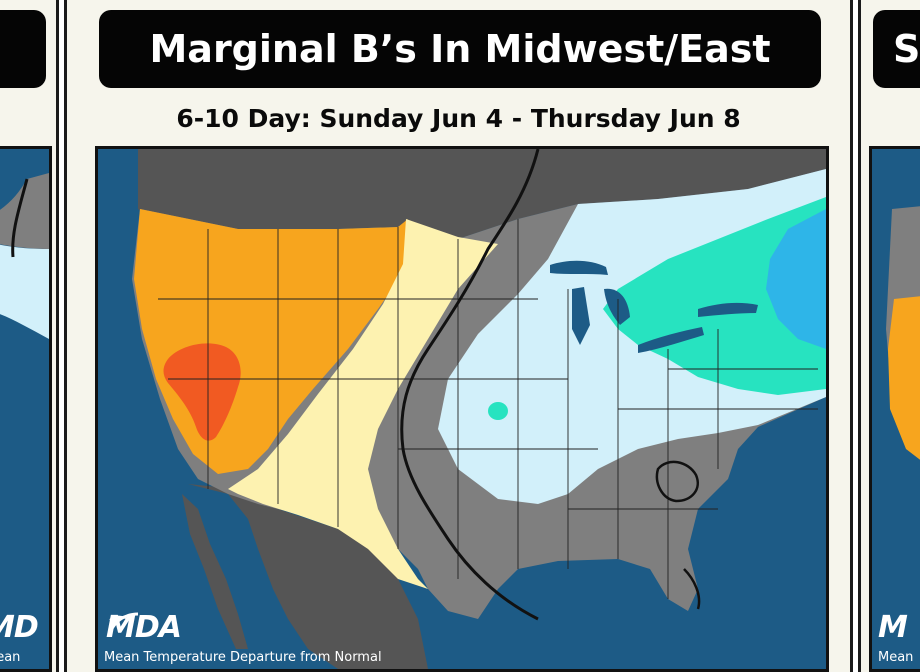 This screenshot has width=920, height=672. What do you see at coordinates (692, 589) in the screenshot?
I see `contour-line-florida` at bounding box center [692, 589].